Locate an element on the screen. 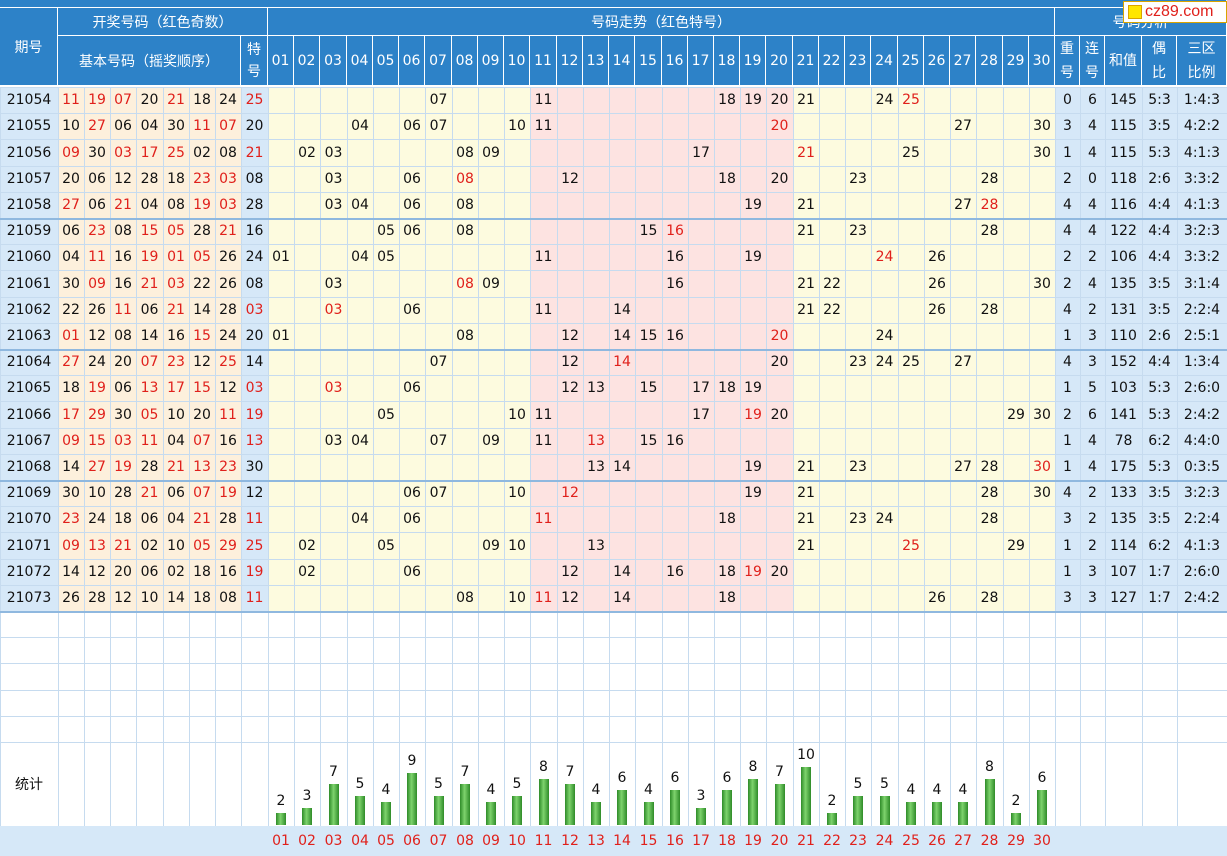 Image resolution: width=1227 pixels, height=856 pixels. trend-mark: 06 is located at coordinates (412, 310).